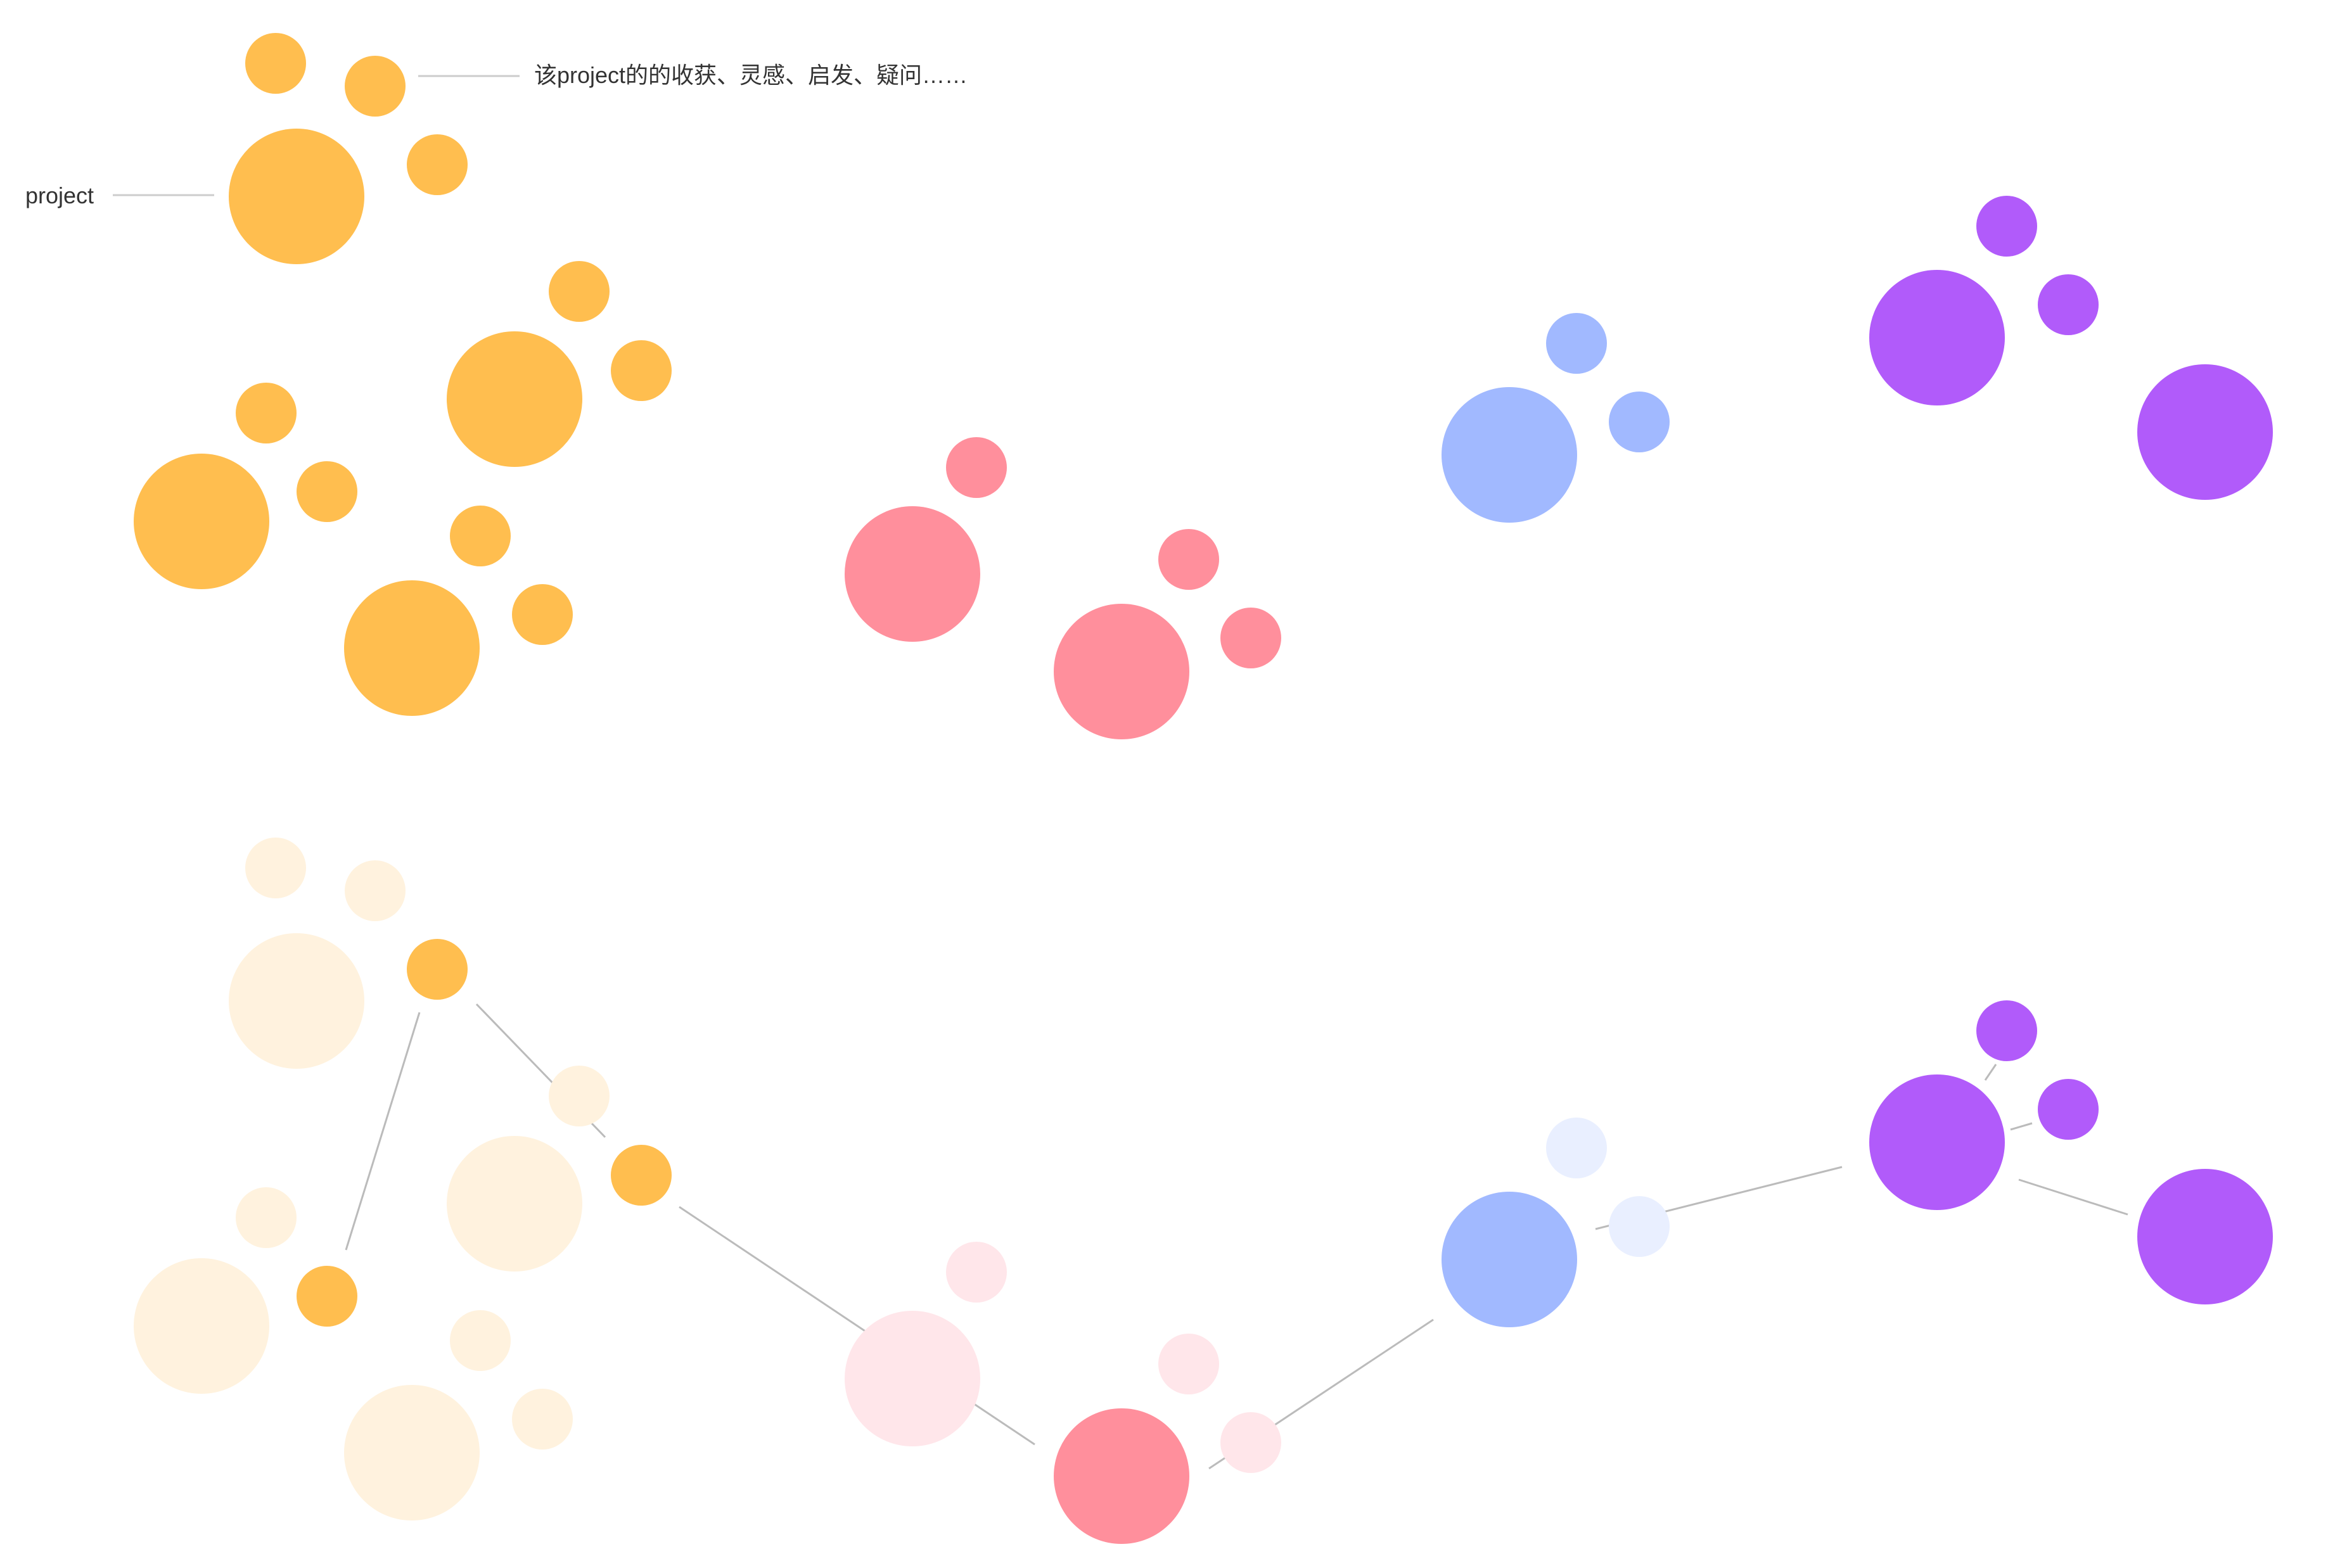  I want to click on top-p5-project-node, so click(912, 574).